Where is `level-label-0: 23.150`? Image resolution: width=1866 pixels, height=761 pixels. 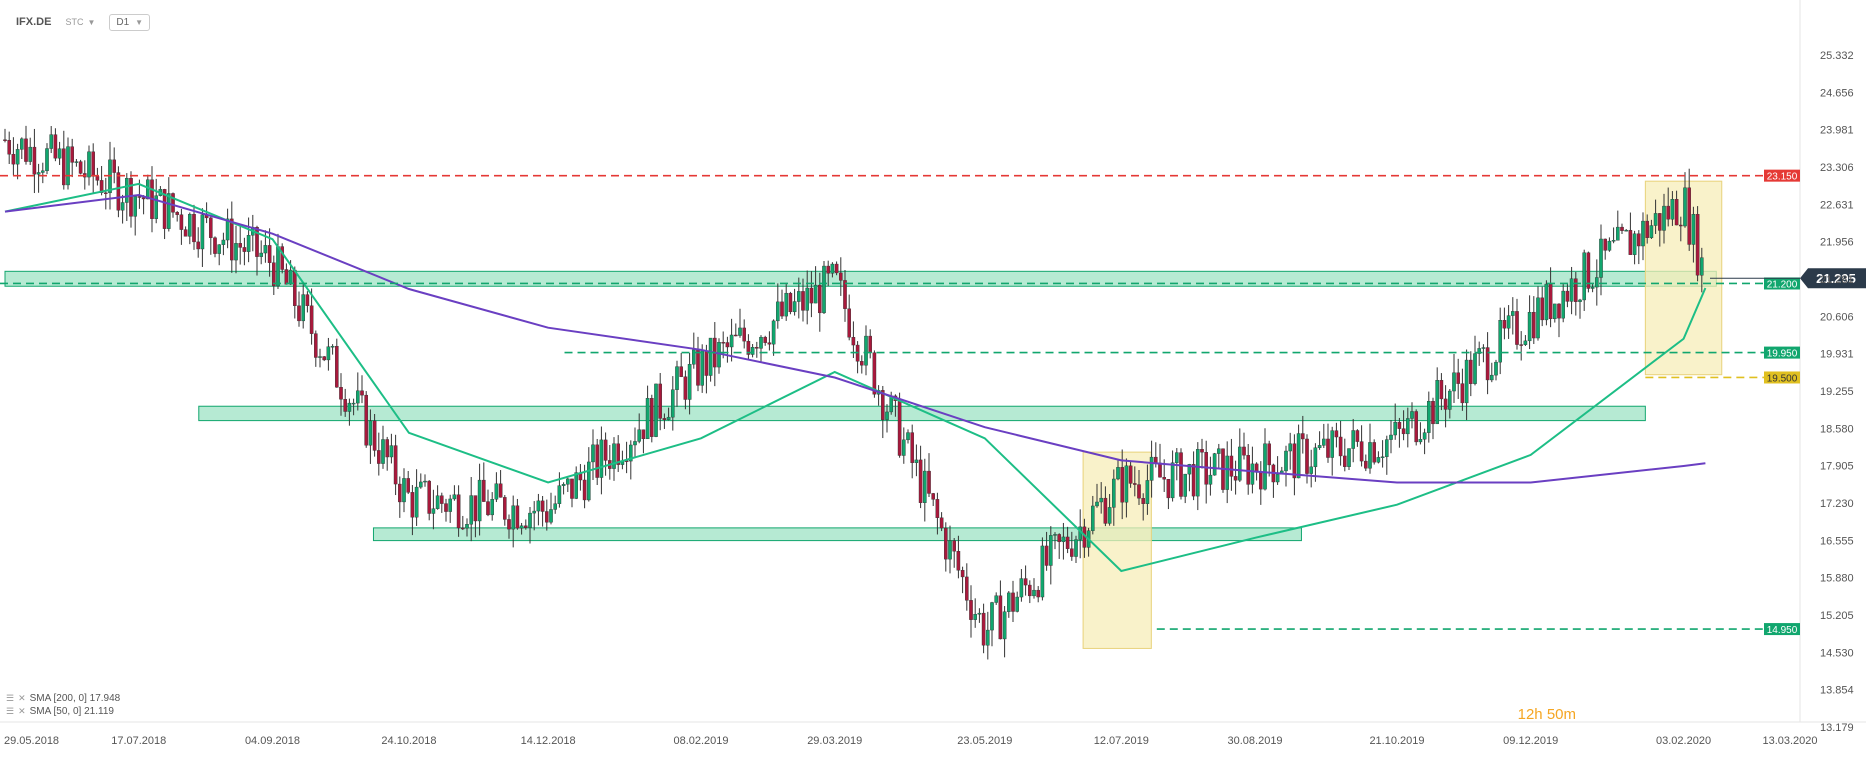
level-label-0: 23.150 is located at coordinates (1782, 177).